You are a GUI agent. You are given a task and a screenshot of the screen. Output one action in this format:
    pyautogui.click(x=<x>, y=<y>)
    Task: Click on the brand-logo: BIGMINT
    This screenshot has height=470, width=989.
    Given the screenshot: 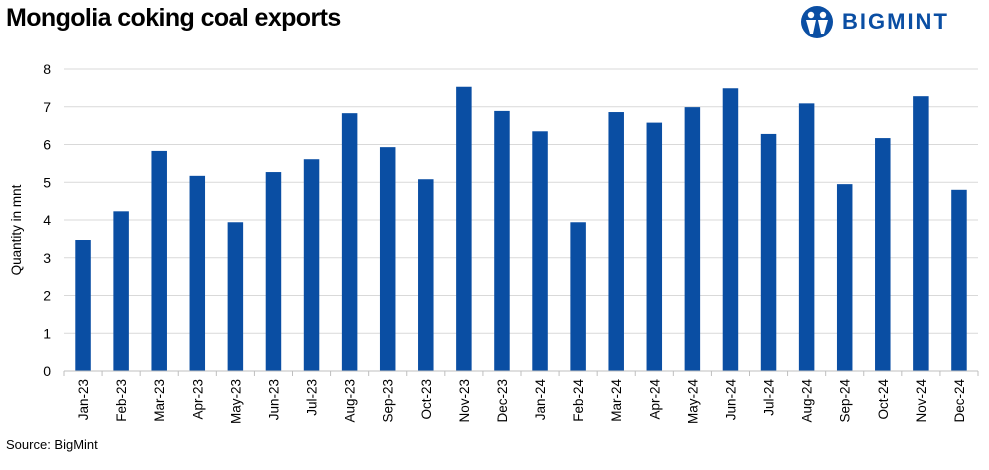 What is the action you would take?
    pyautogui.click(x=874, y=22)
    